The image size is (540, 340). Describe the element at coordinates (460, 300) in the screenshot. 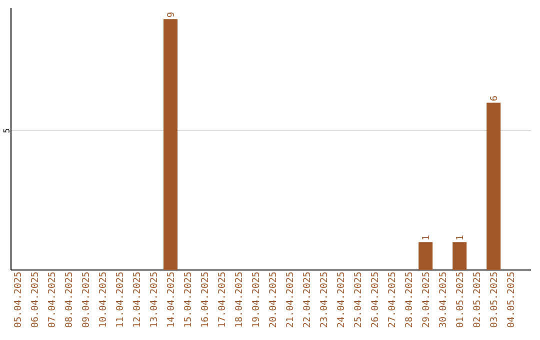

I see `x-tick-label: 01.05.2025` at that location.